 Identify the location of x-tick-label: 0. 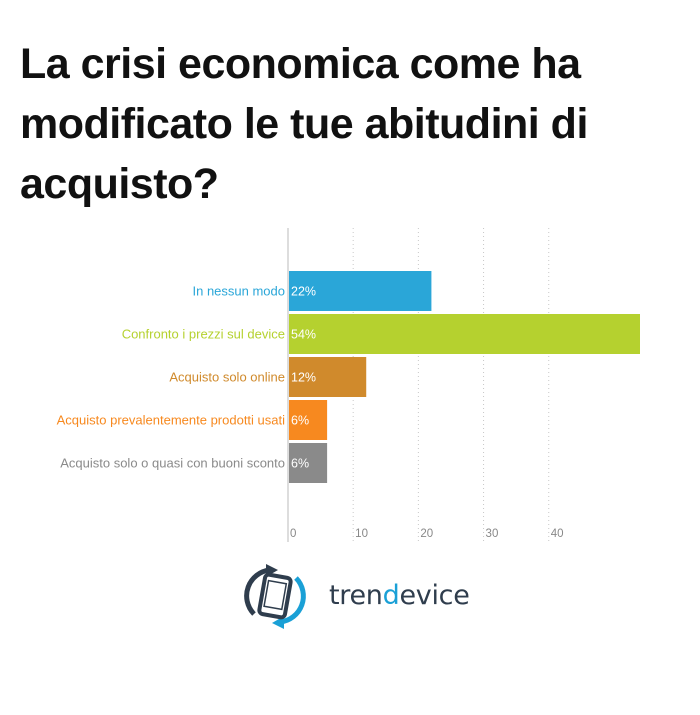
(293, 534).